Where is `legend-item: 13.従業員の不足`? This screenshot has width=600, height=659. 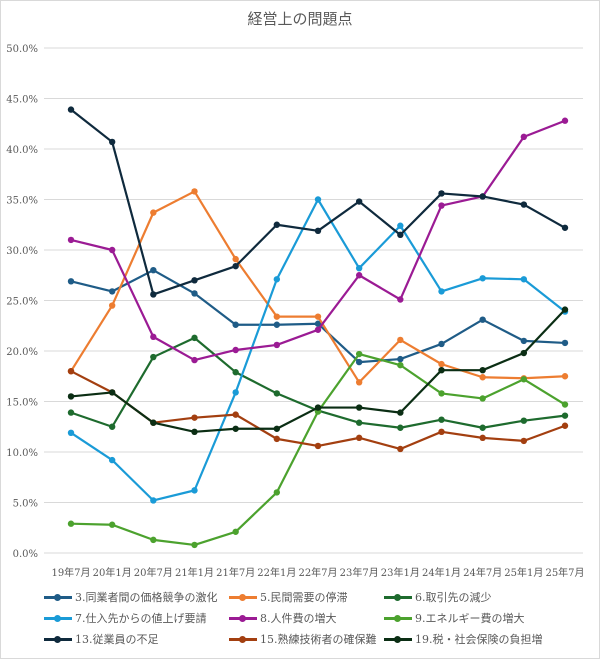 legend-item: 13.従業員の不足 is located at coordinates (101, 639).